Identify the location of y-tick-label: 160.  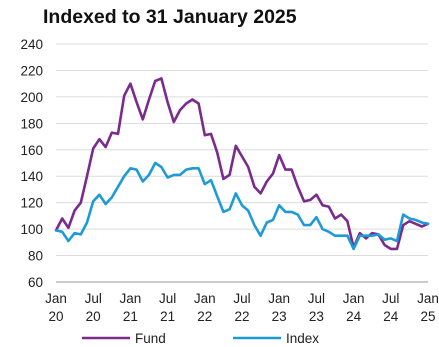
(31, 150).